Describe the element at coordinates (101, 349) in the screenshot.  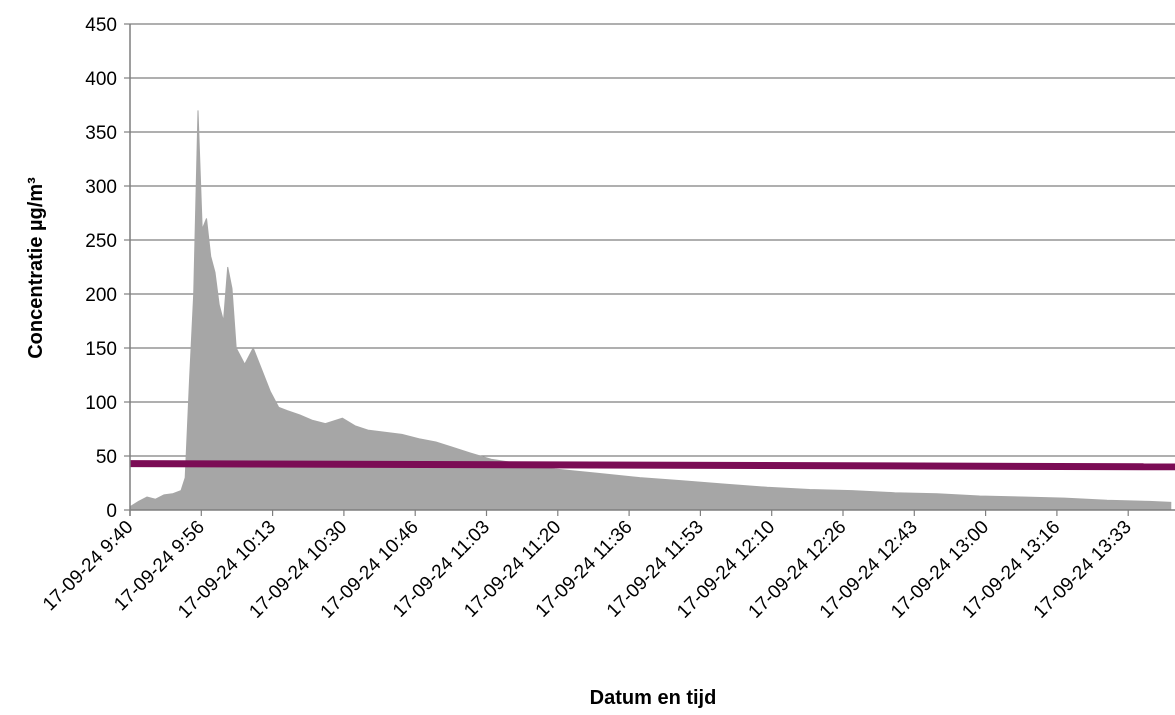
I see `y-tick-label: 150` at that location.